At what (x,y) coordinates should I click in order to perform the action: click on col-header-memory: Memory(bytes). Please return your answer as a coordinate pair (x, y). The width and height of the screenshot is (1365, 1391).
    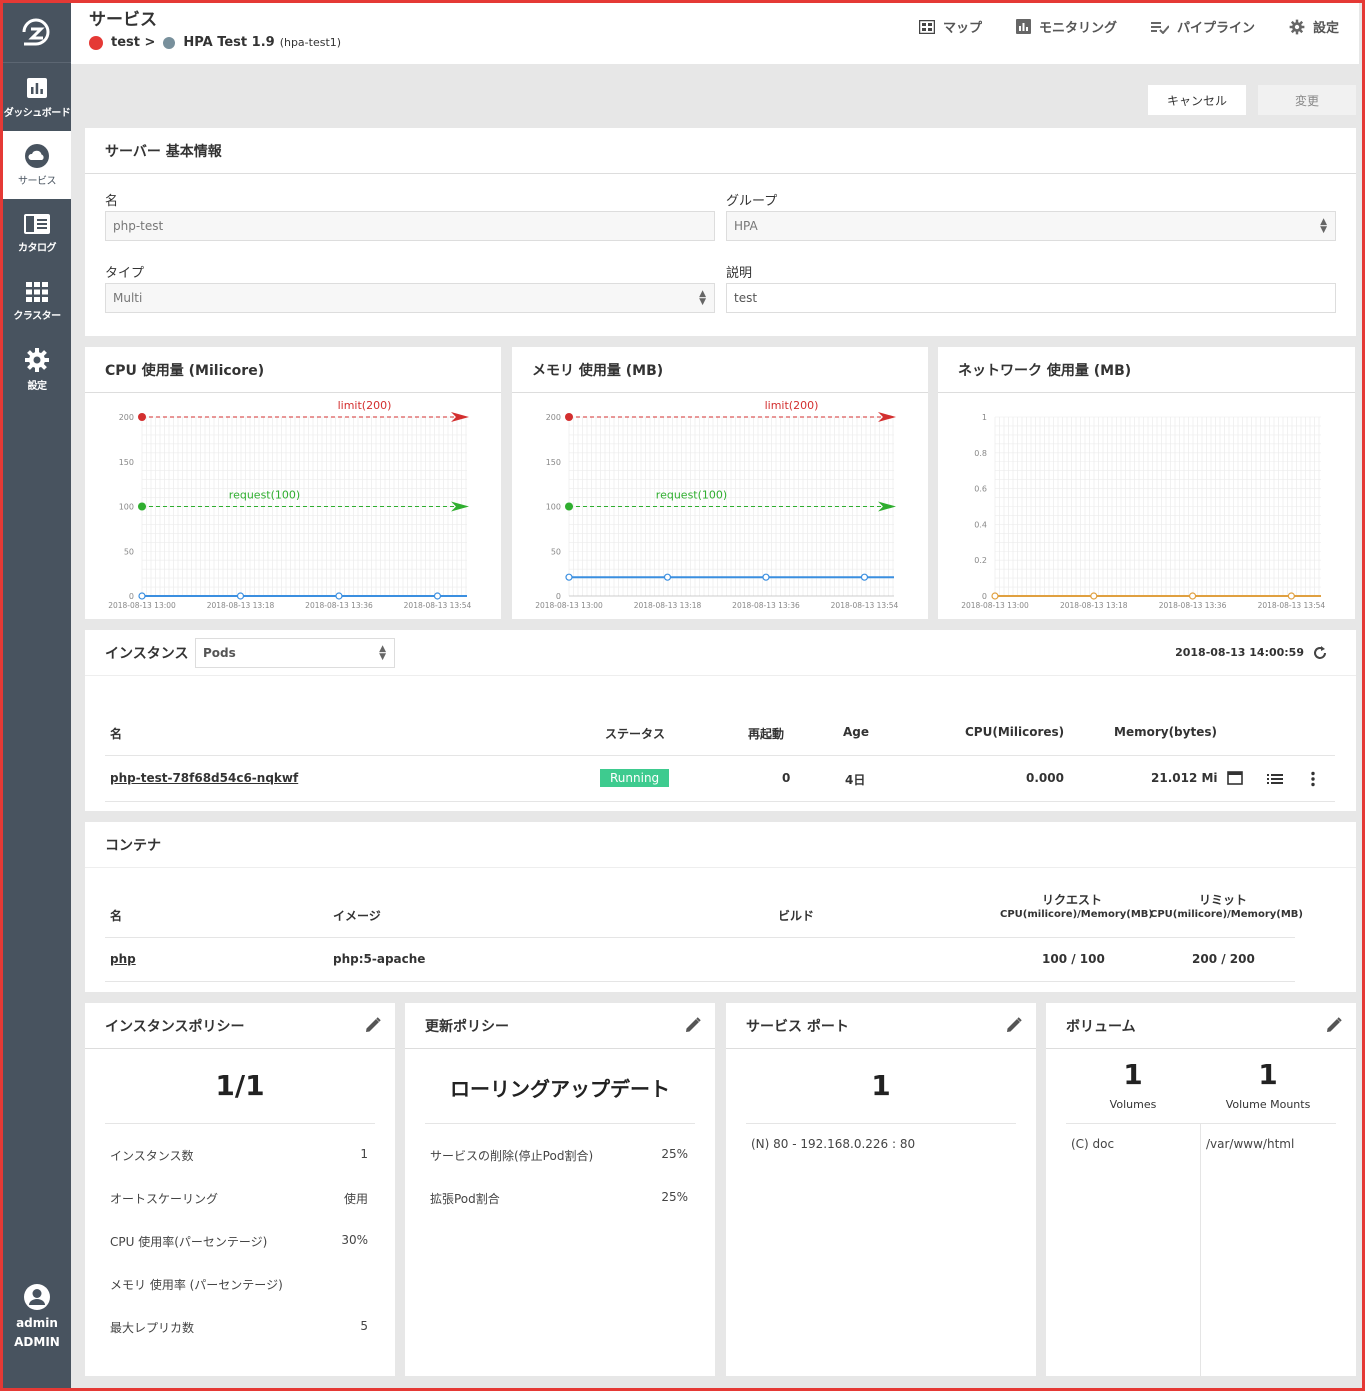
    Looking at the image, I should click on (1165, 732).